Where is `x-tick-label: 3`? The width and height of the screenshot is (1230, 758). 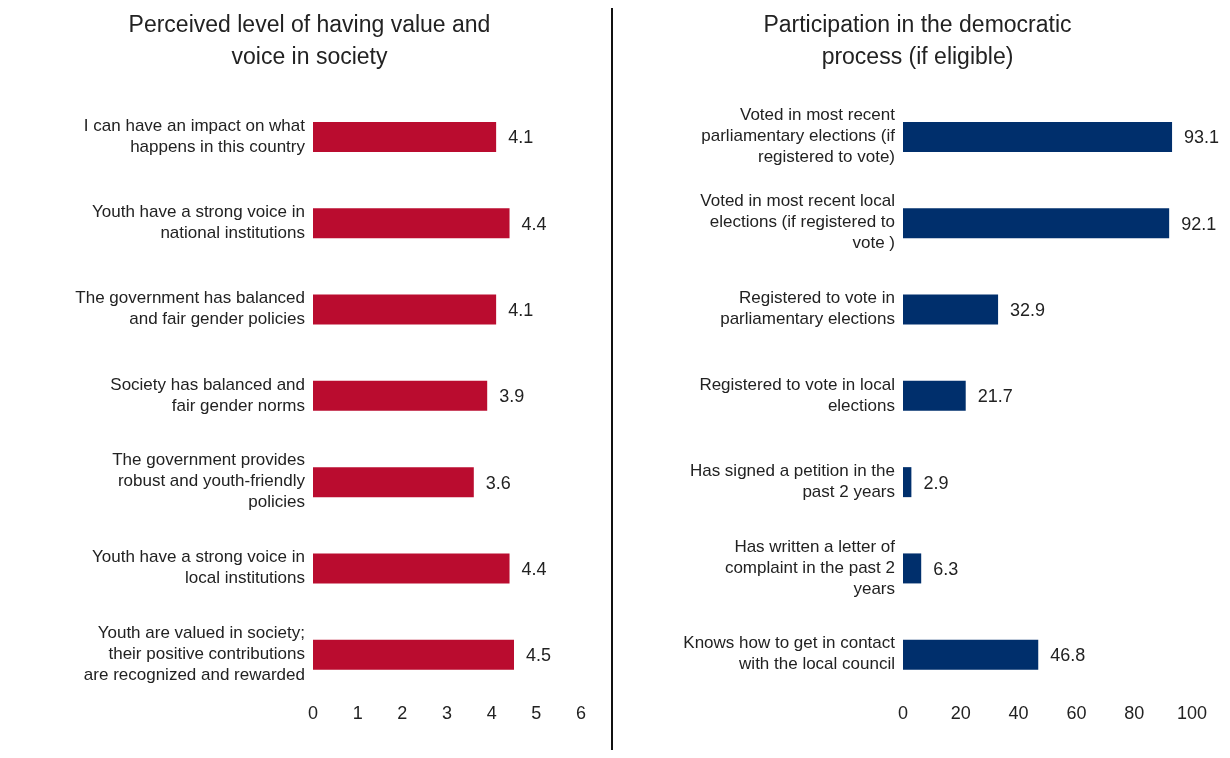
x-tick-label: 3 is located at coordinates (447, 712).